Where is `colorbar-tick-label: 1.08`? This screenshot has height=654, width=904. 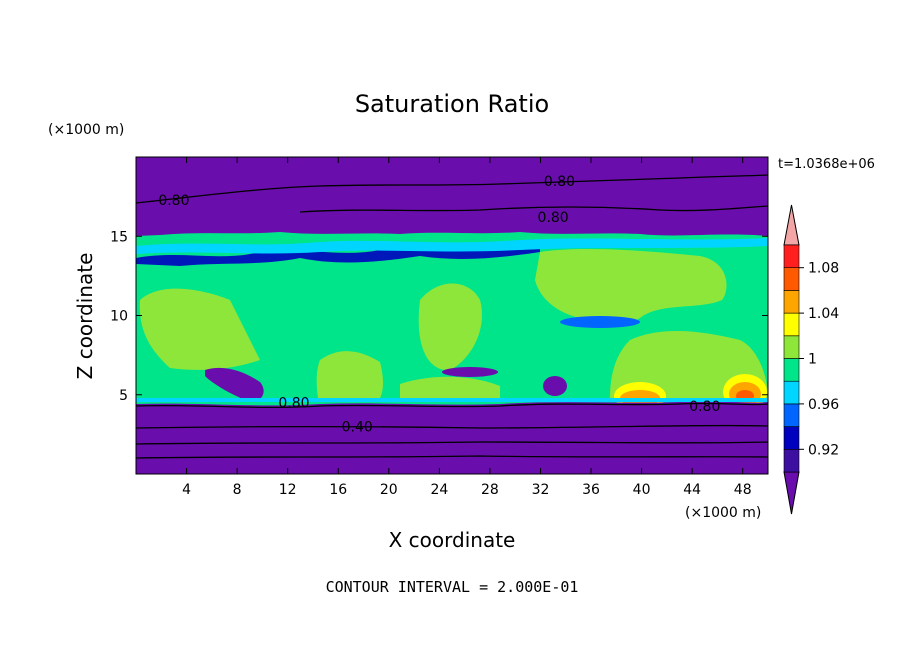
colorbar-tick-label: 1.08 is located at coordinates (823, 269).